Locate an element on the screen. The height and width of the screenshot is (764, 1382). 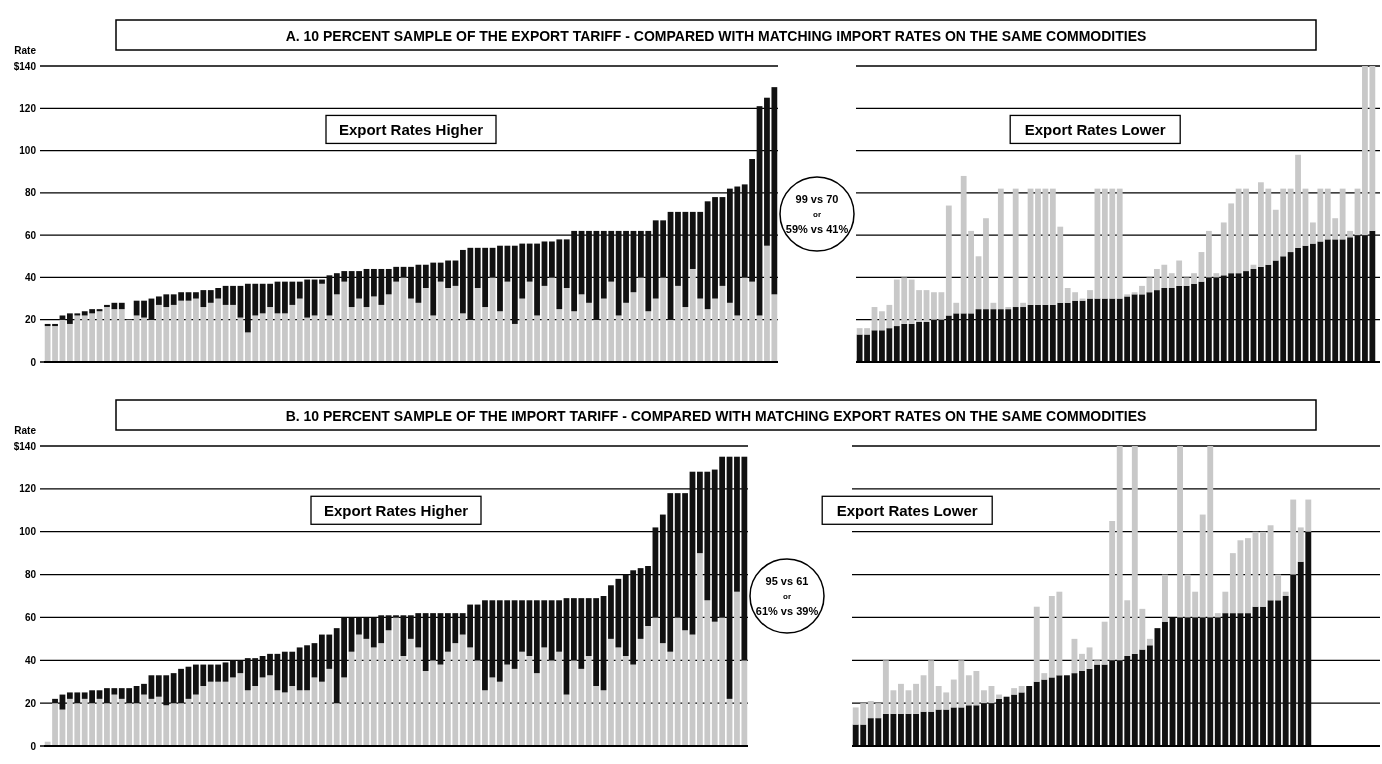
text: 59% vs 41% is located at coordinates (817, 228).